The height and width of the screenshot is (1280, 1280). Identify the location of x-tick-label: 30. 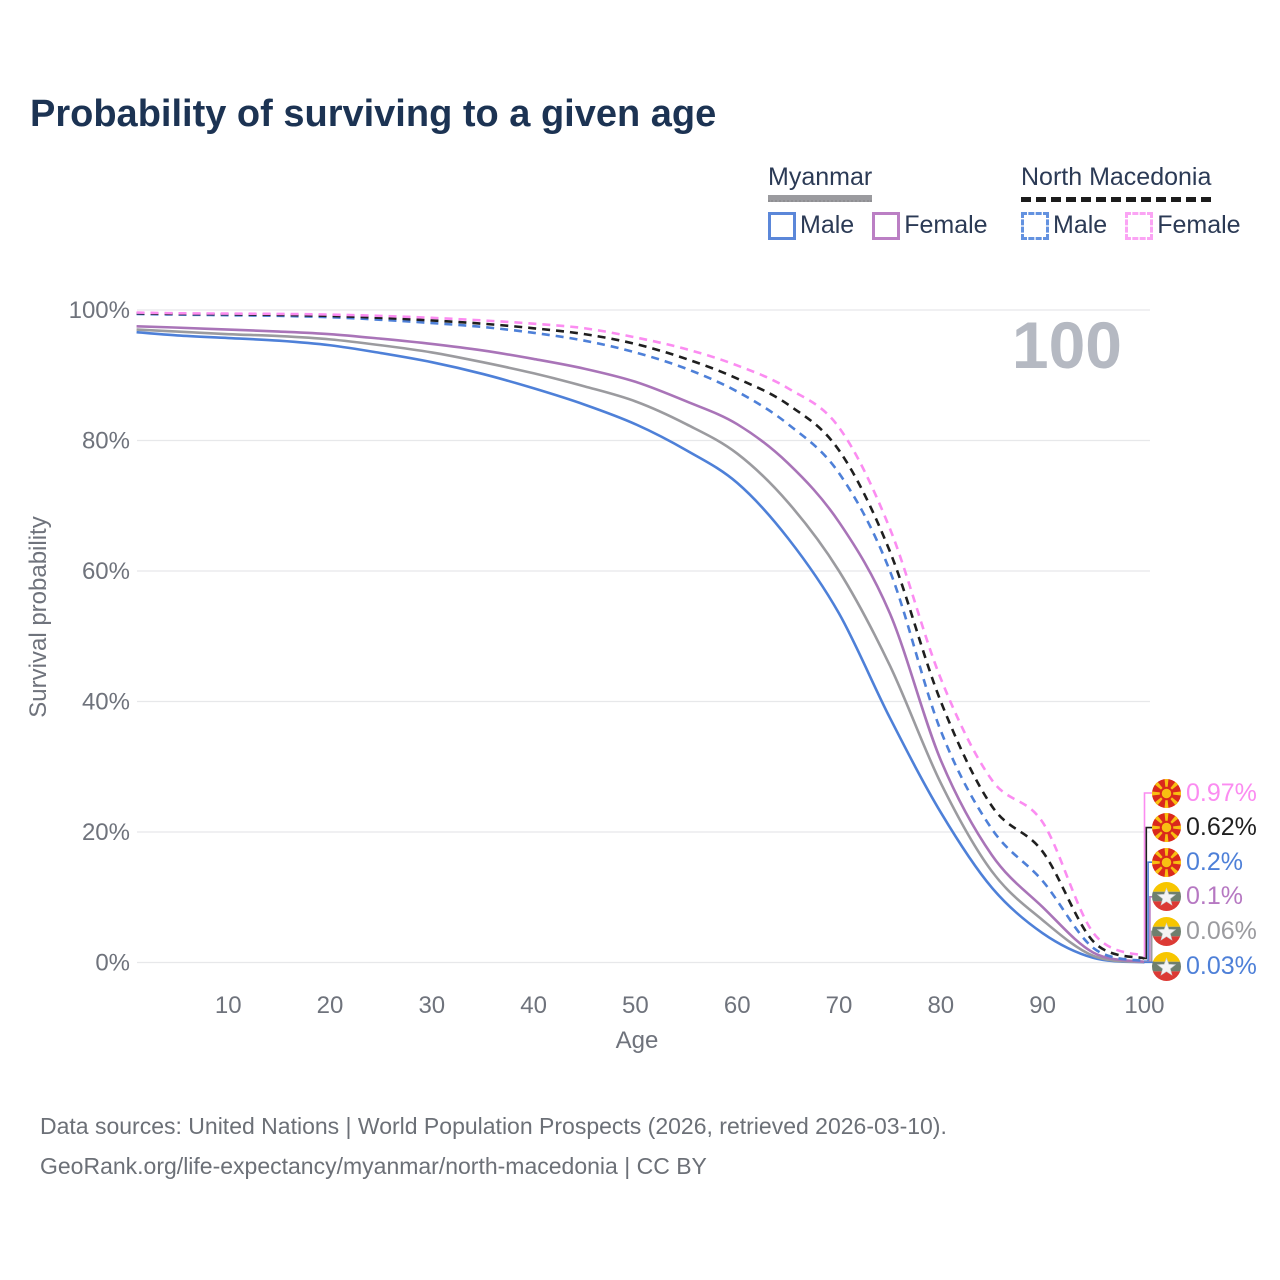
(431, 1005).